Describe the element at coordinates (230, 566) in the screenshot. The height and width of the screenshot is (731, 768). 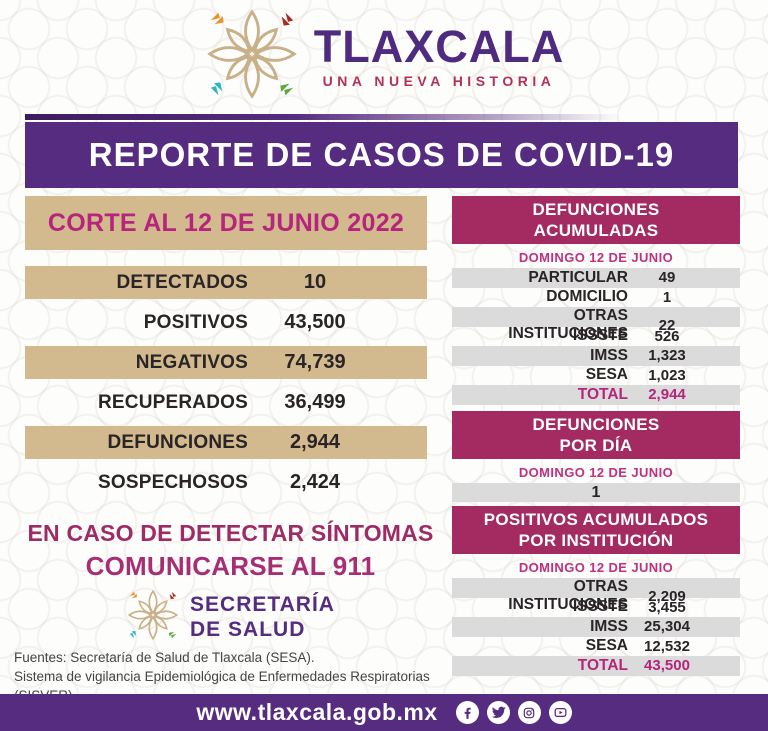
I see `symptoms-notice-line2: COMUNICARSE AL 911` at that location.